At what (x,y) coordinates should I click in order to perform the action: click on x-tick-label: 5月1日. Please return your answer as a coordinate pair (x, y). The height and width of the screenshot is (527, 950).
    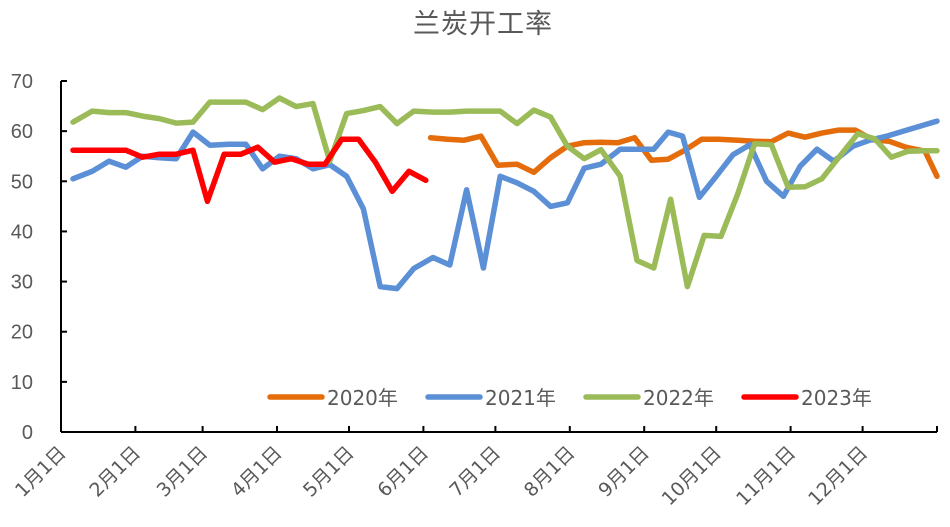
    Looking at the image, I should click on (329, 472).